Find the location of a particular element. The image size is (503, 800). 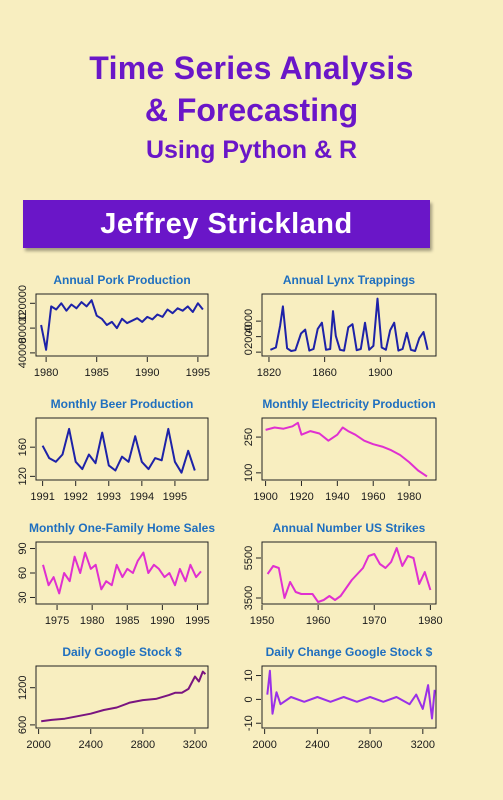

x-tick-label: 1920 is located at coordinates (301, 497).